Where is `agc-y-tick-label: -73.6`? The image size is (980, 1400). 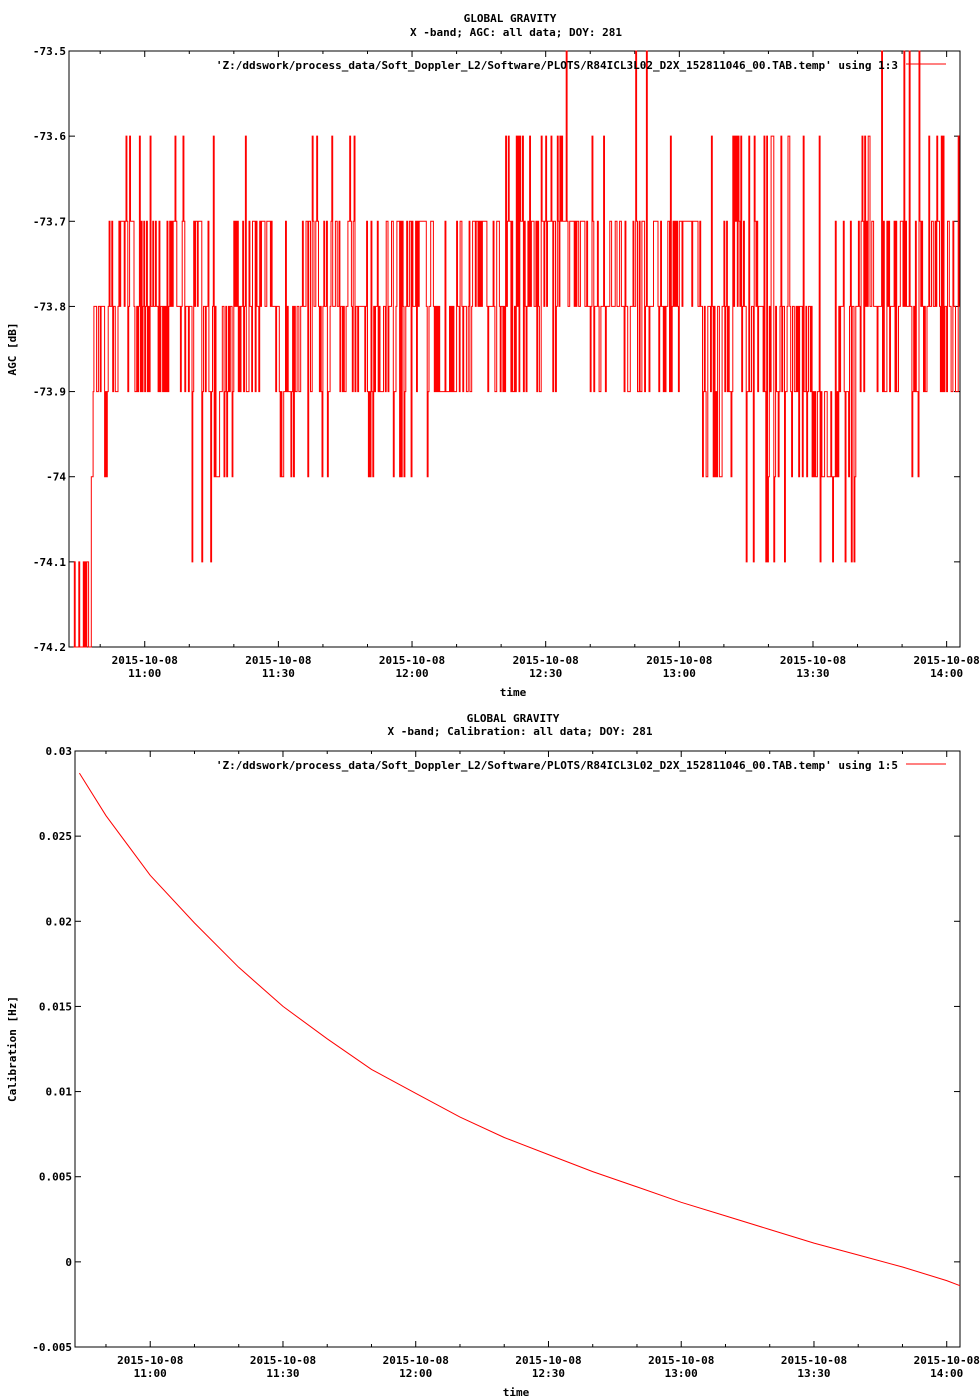
agc-y-tick-label: -73.6 is located at coordinates (49, 136).